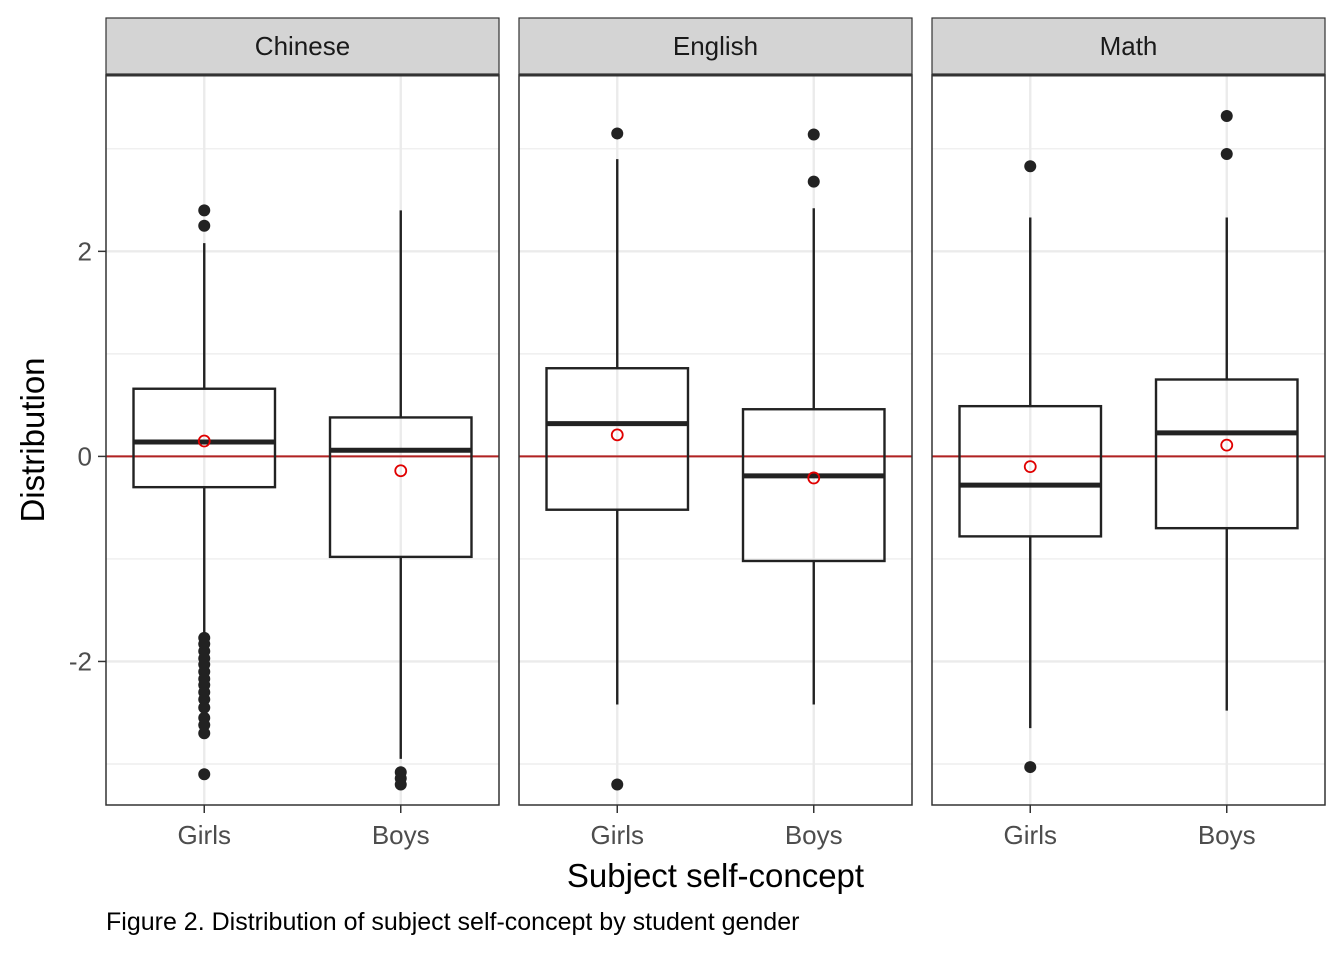 This screenshot has width=1344, height=965. I want to click on y-tick-label: -2, so click(80, 661).